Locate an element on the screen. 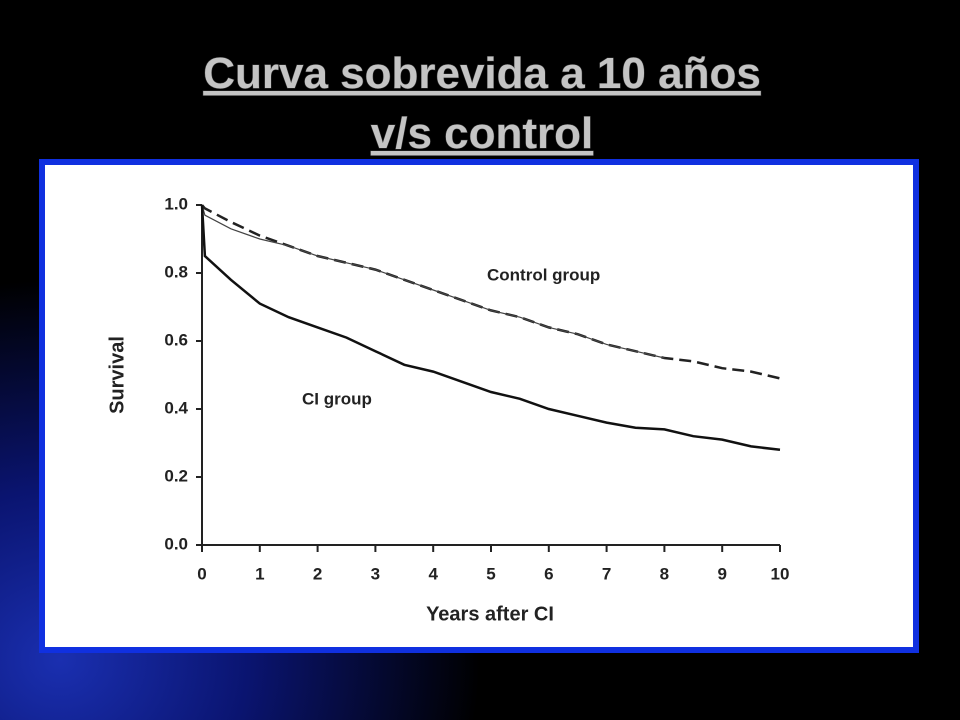 This screenshot has height=720, width=960. y-tick-label: 0.6 is located at coordinates (176, 339).